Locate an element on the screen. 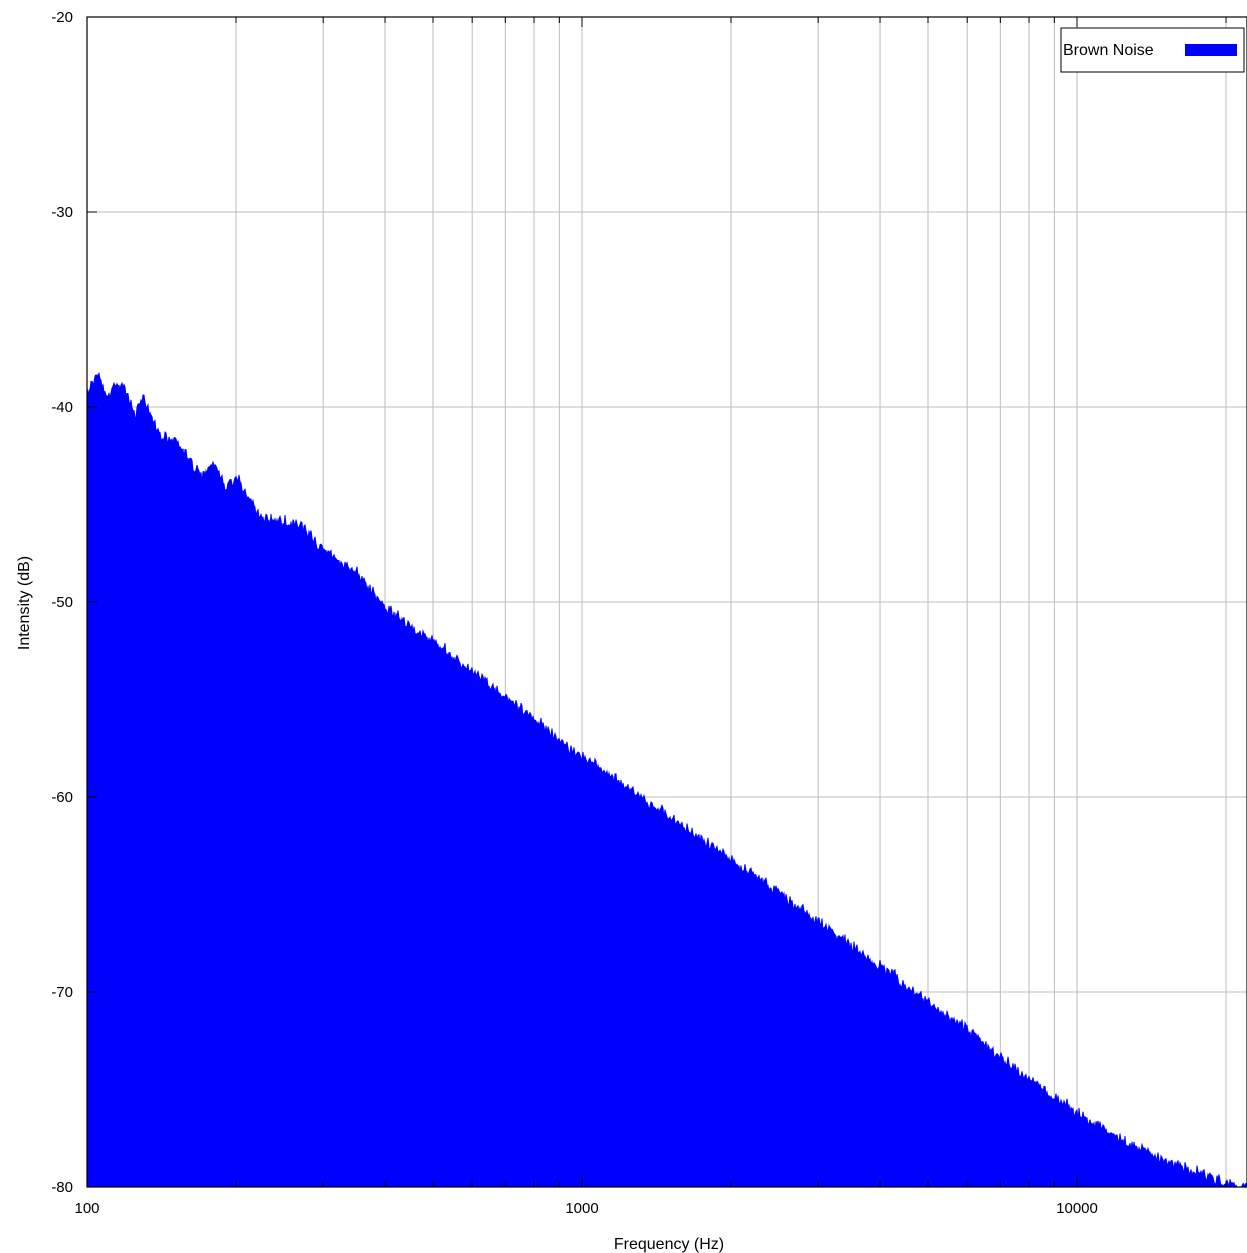 Image resolution: width=1247 pixels, height=1253 pixels. y-tick-label: -60 is located at coordinates (62, 797).